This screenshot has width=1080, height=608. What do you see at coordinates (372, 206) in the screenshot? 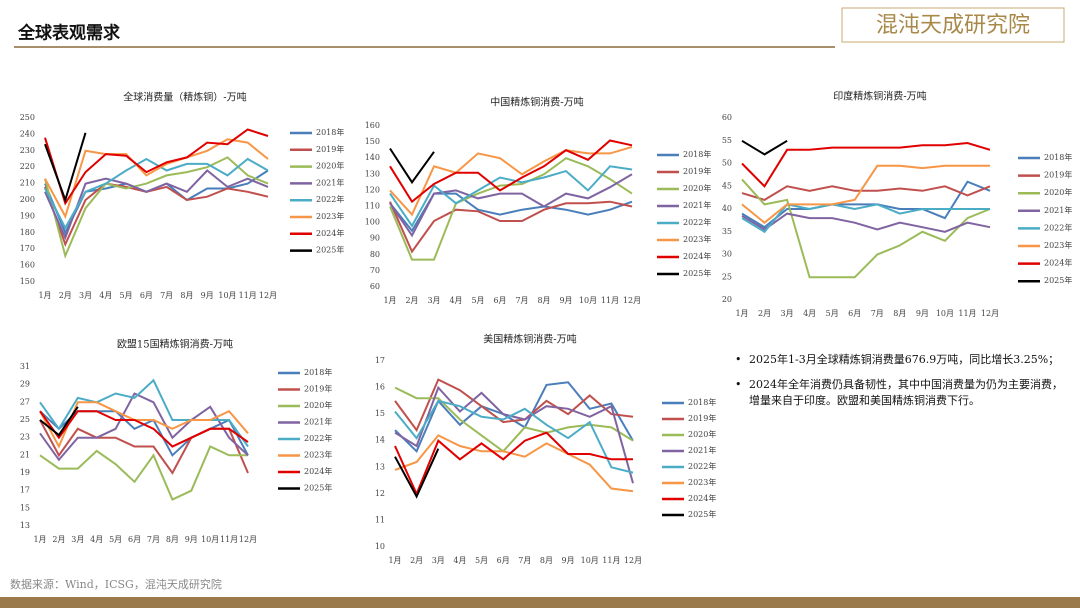
I see `y-tick-label: 110` at bounding box center [372, 206].